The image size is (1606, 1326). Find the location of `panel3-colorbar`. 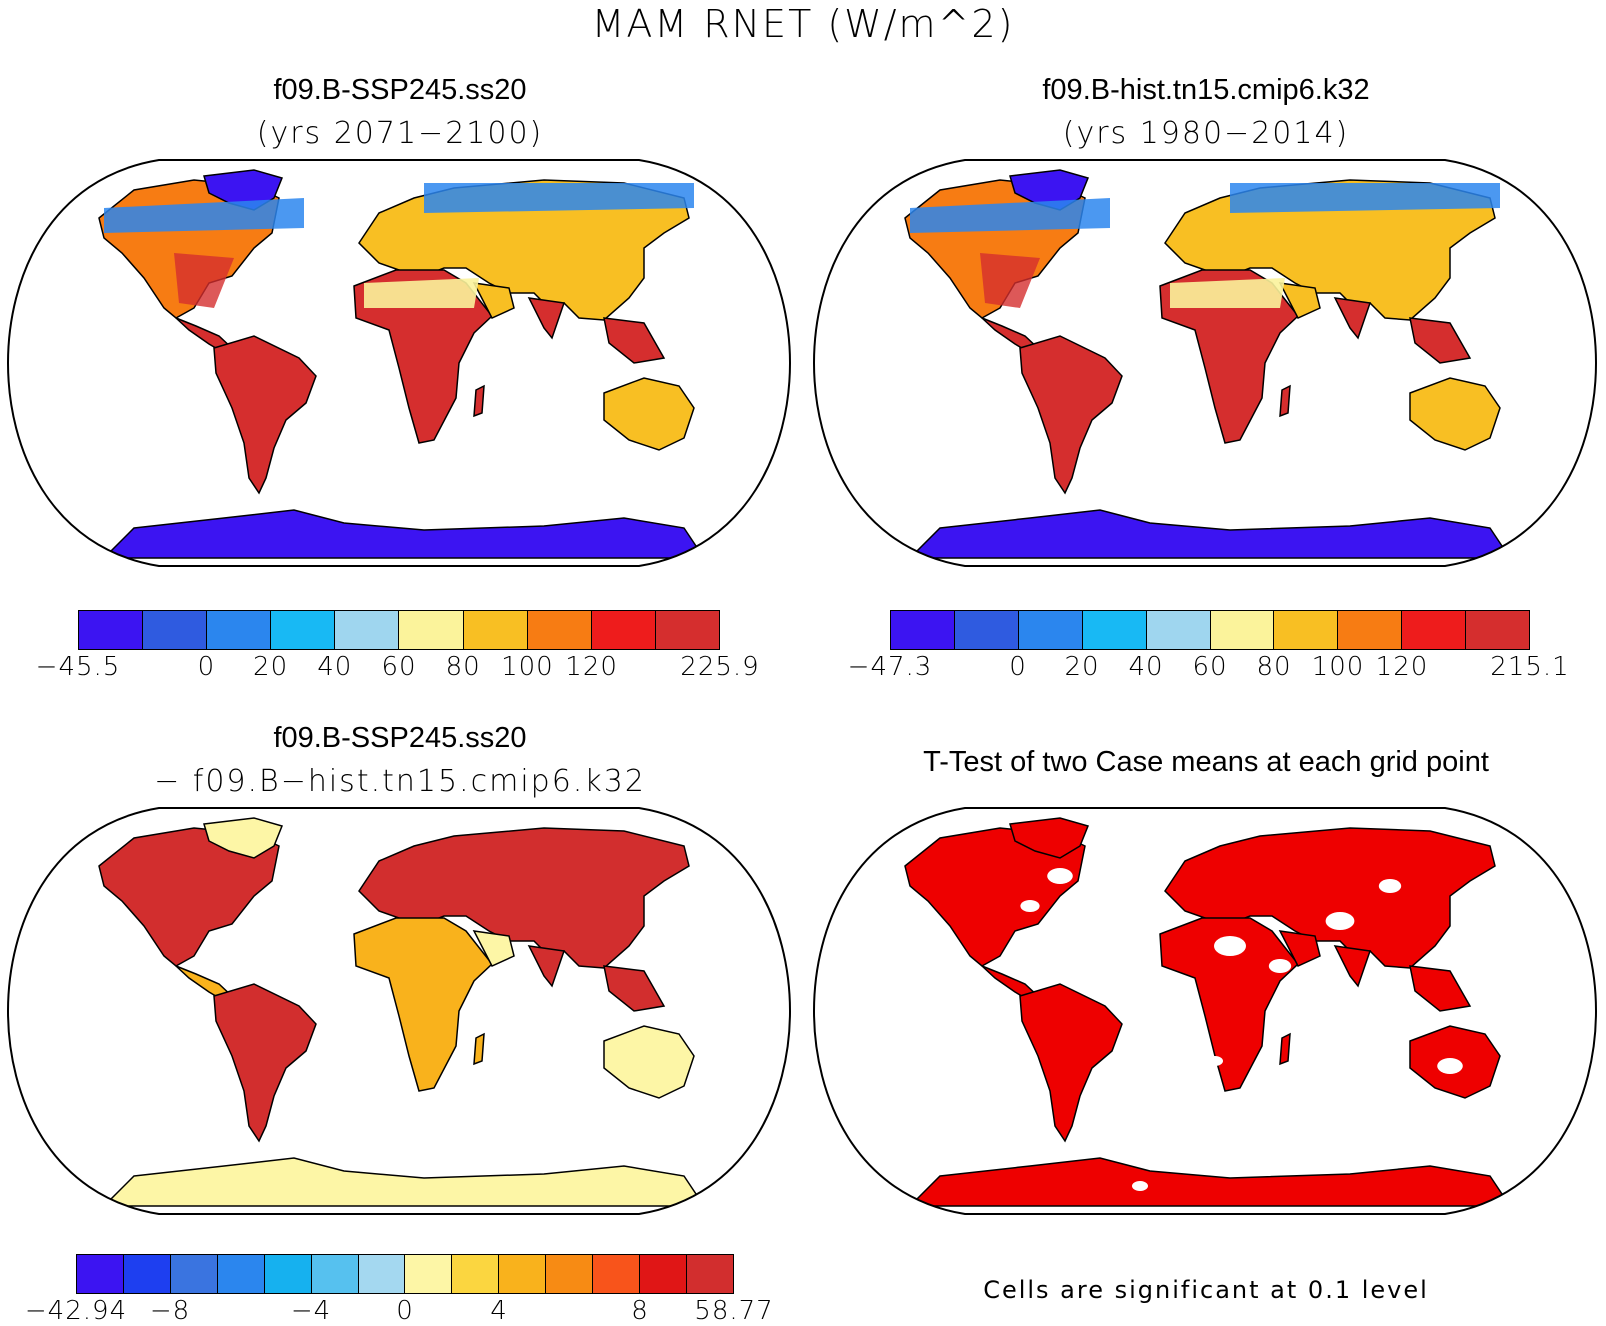

panel3-colorbar is located at coordinates (405, 1274).